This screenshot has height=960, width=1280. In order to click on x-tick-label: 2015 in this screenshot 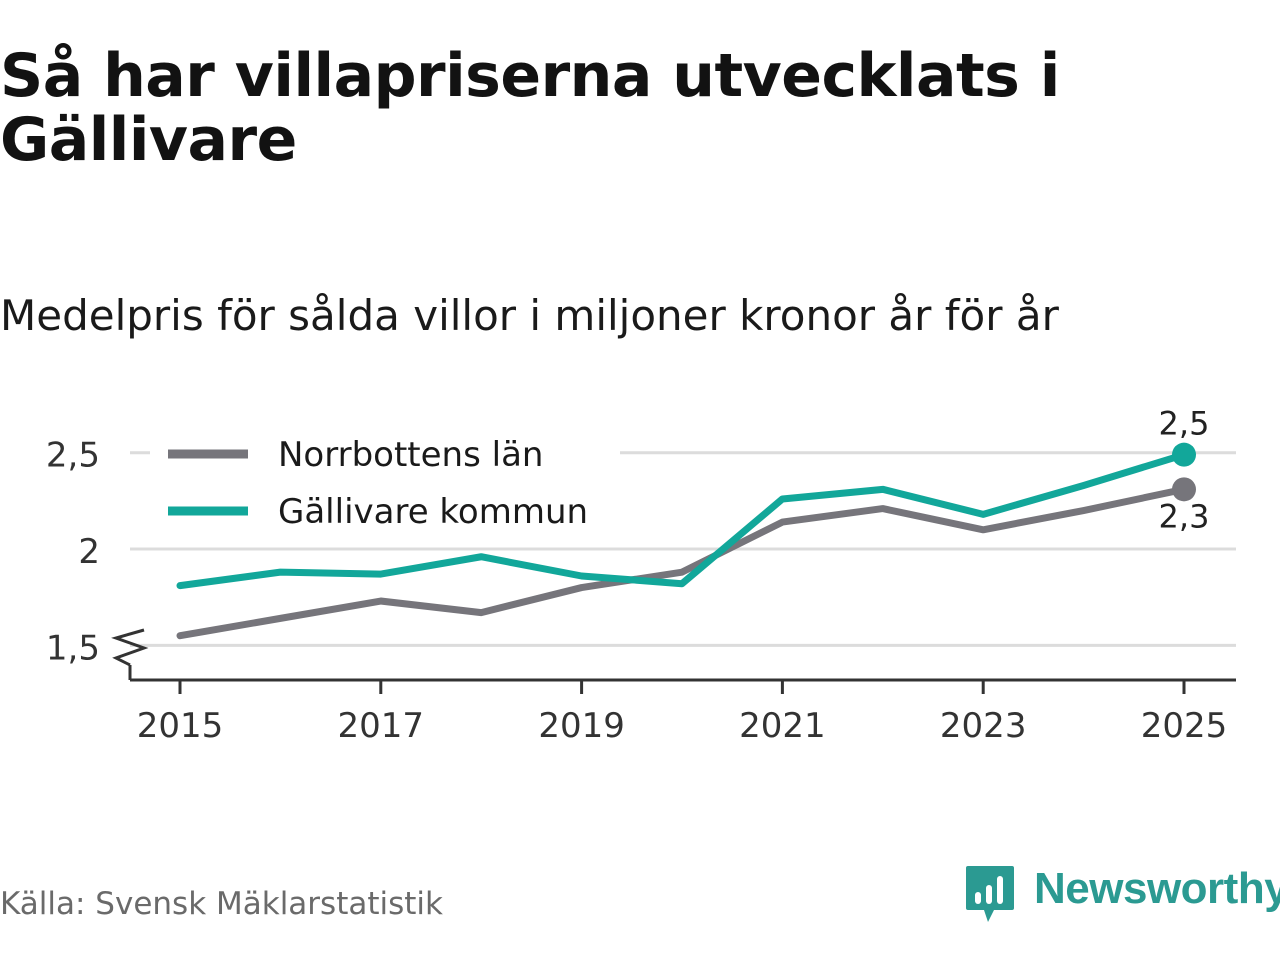, I will do `click(180, 726)`.